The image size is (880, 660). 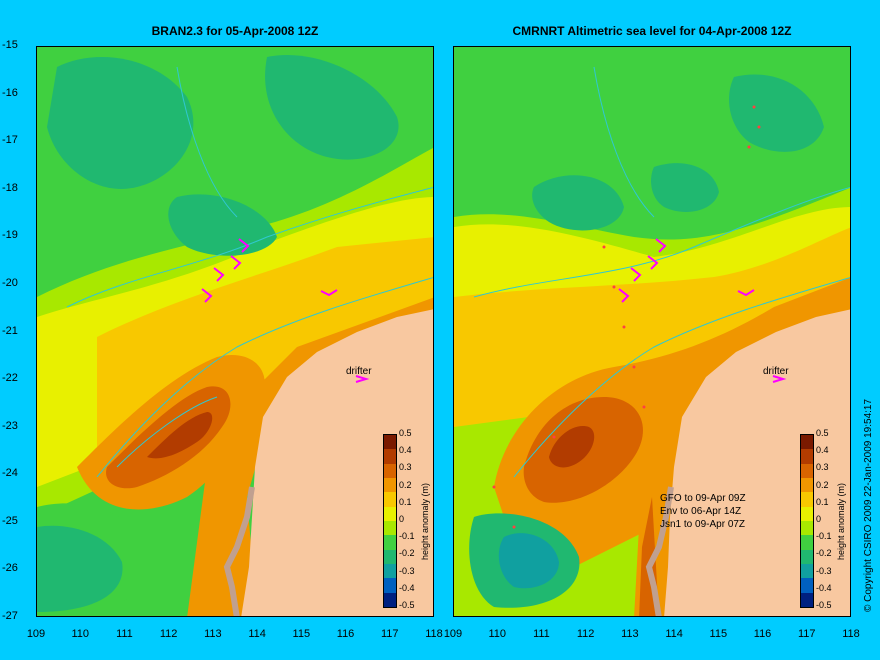 I want to click on y-tick-label: -27, so click(x=10, y=616).